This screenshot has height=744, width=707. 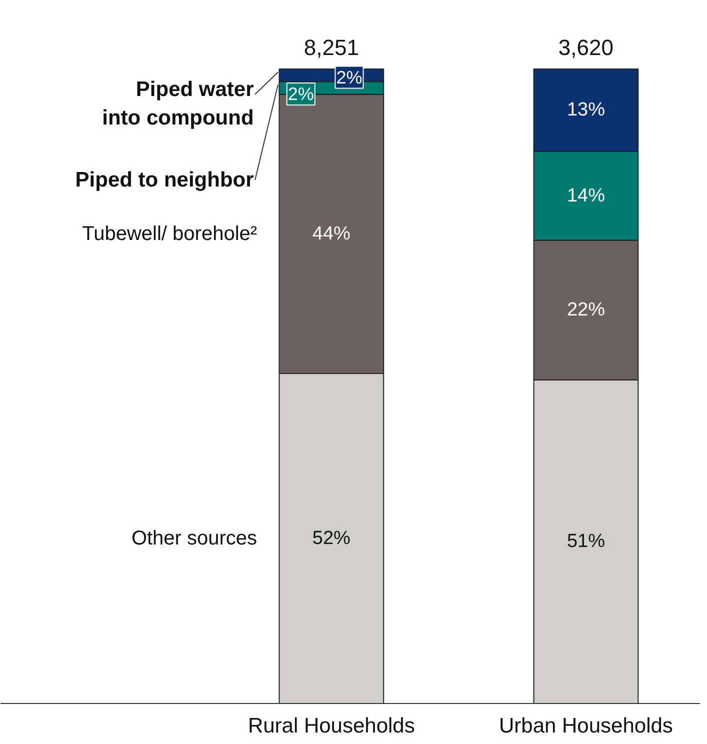 What do you see at coordinates (164, 180) in the screenshot?
I see `text: Piped to neighbor` at bounding box center [164, 180].